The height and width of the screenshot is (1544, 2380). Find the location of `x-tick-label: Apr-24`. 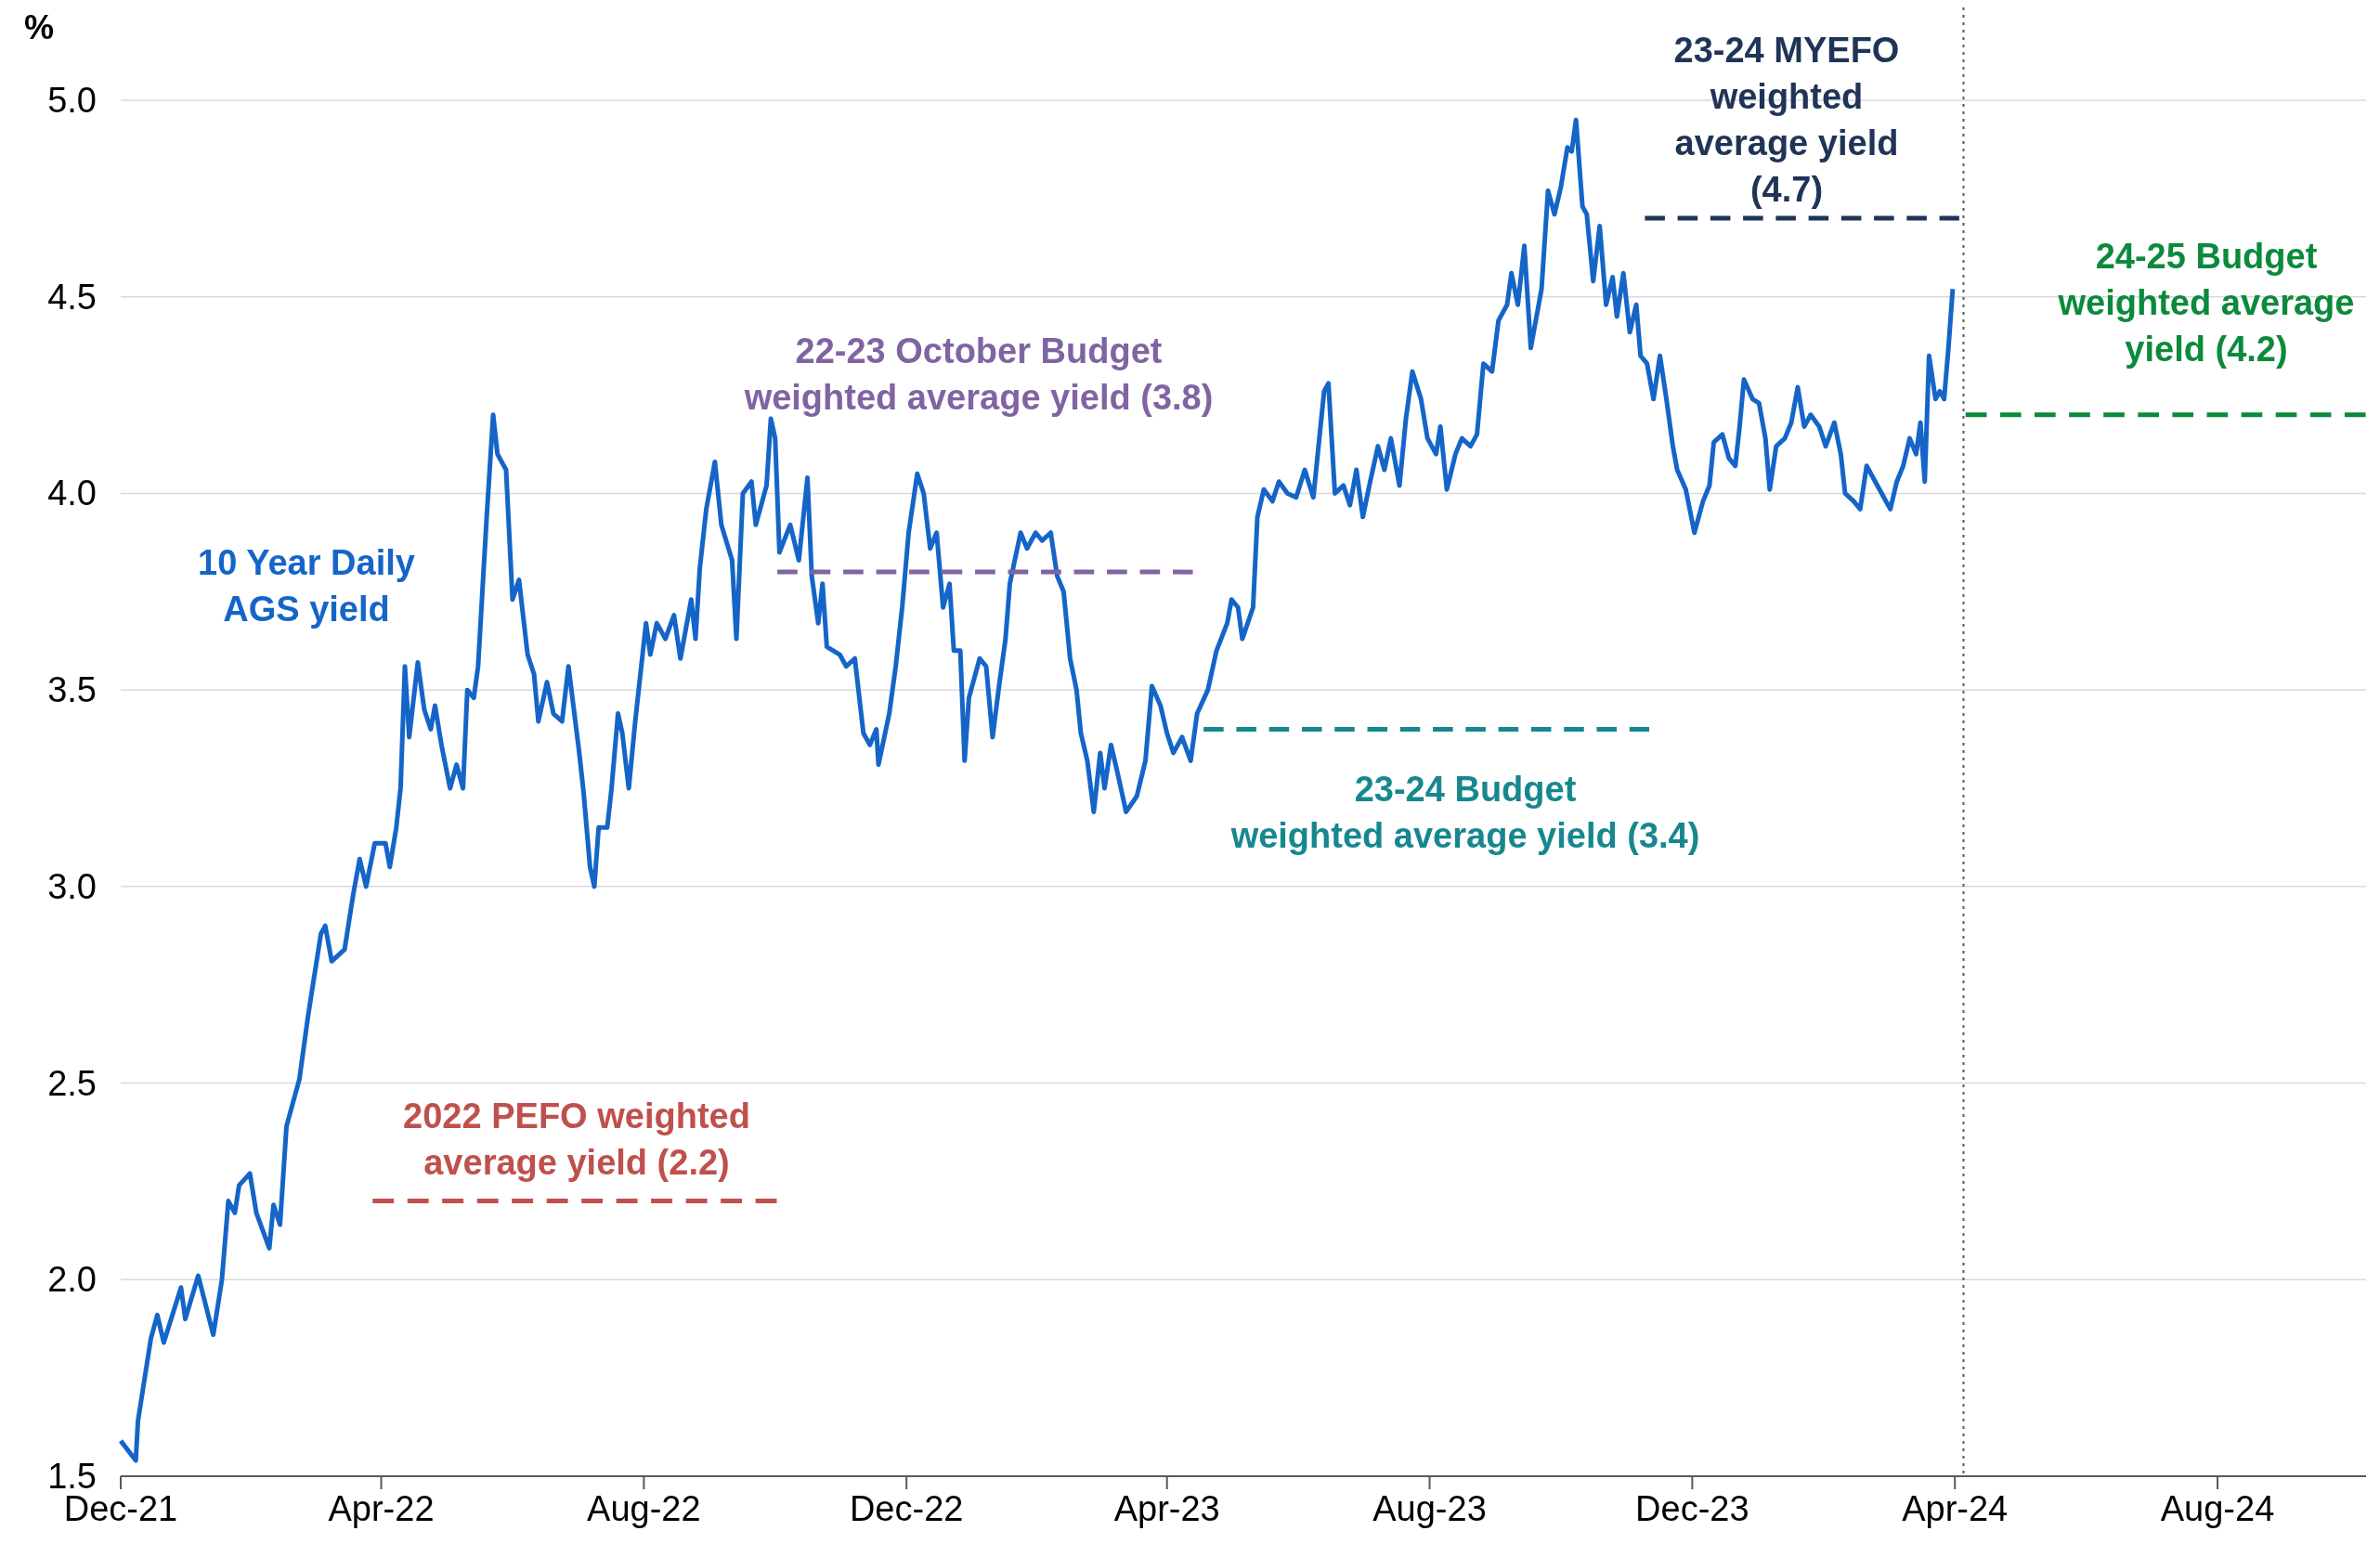

x-tick-label: Apr-24 is located at coordinates (1955, 1508).